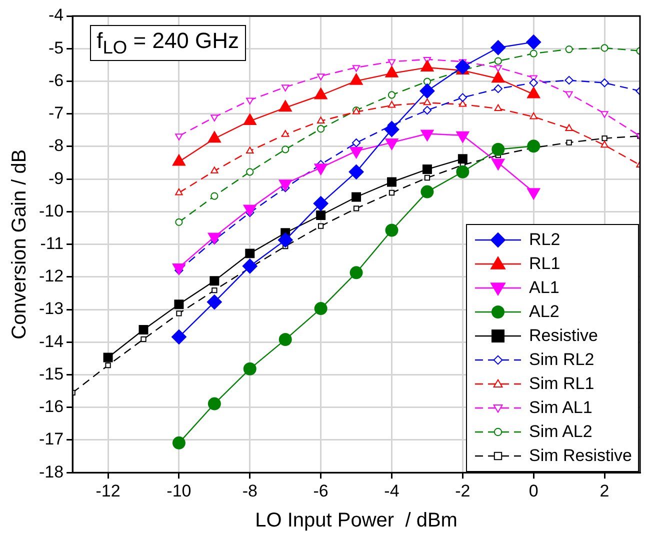 This screenshot has width=648, height=541. I want to click on legend-label: Sim RL1, so click(561, 384).